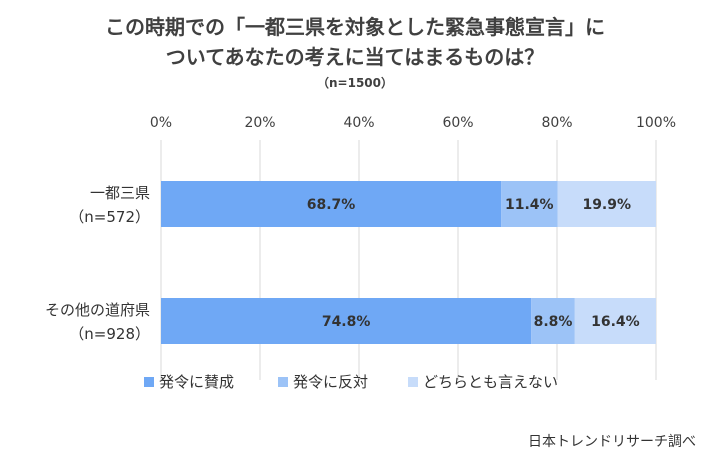 The width and height of the screenshot is (710, 459). I want to click on data-label: 74.8%, so click(346, 322).